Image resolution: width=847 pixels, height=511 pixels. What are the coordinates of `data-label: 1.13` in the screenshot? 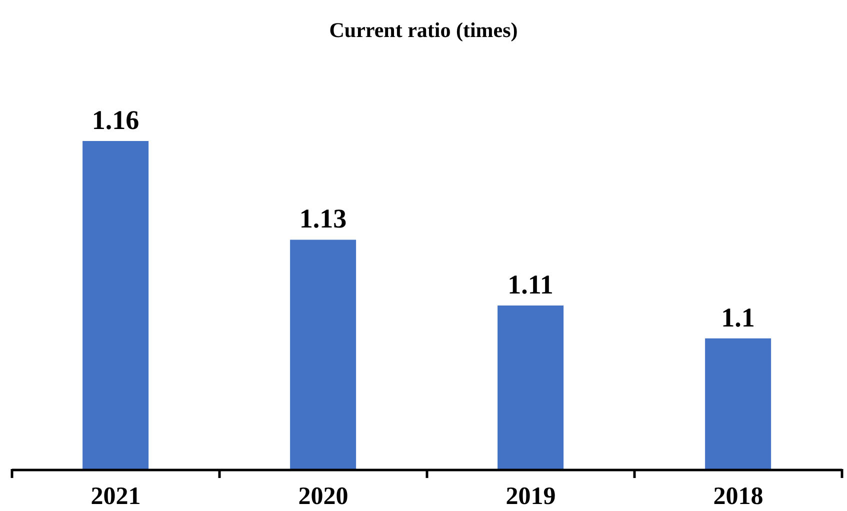 It's located at (323, 219).